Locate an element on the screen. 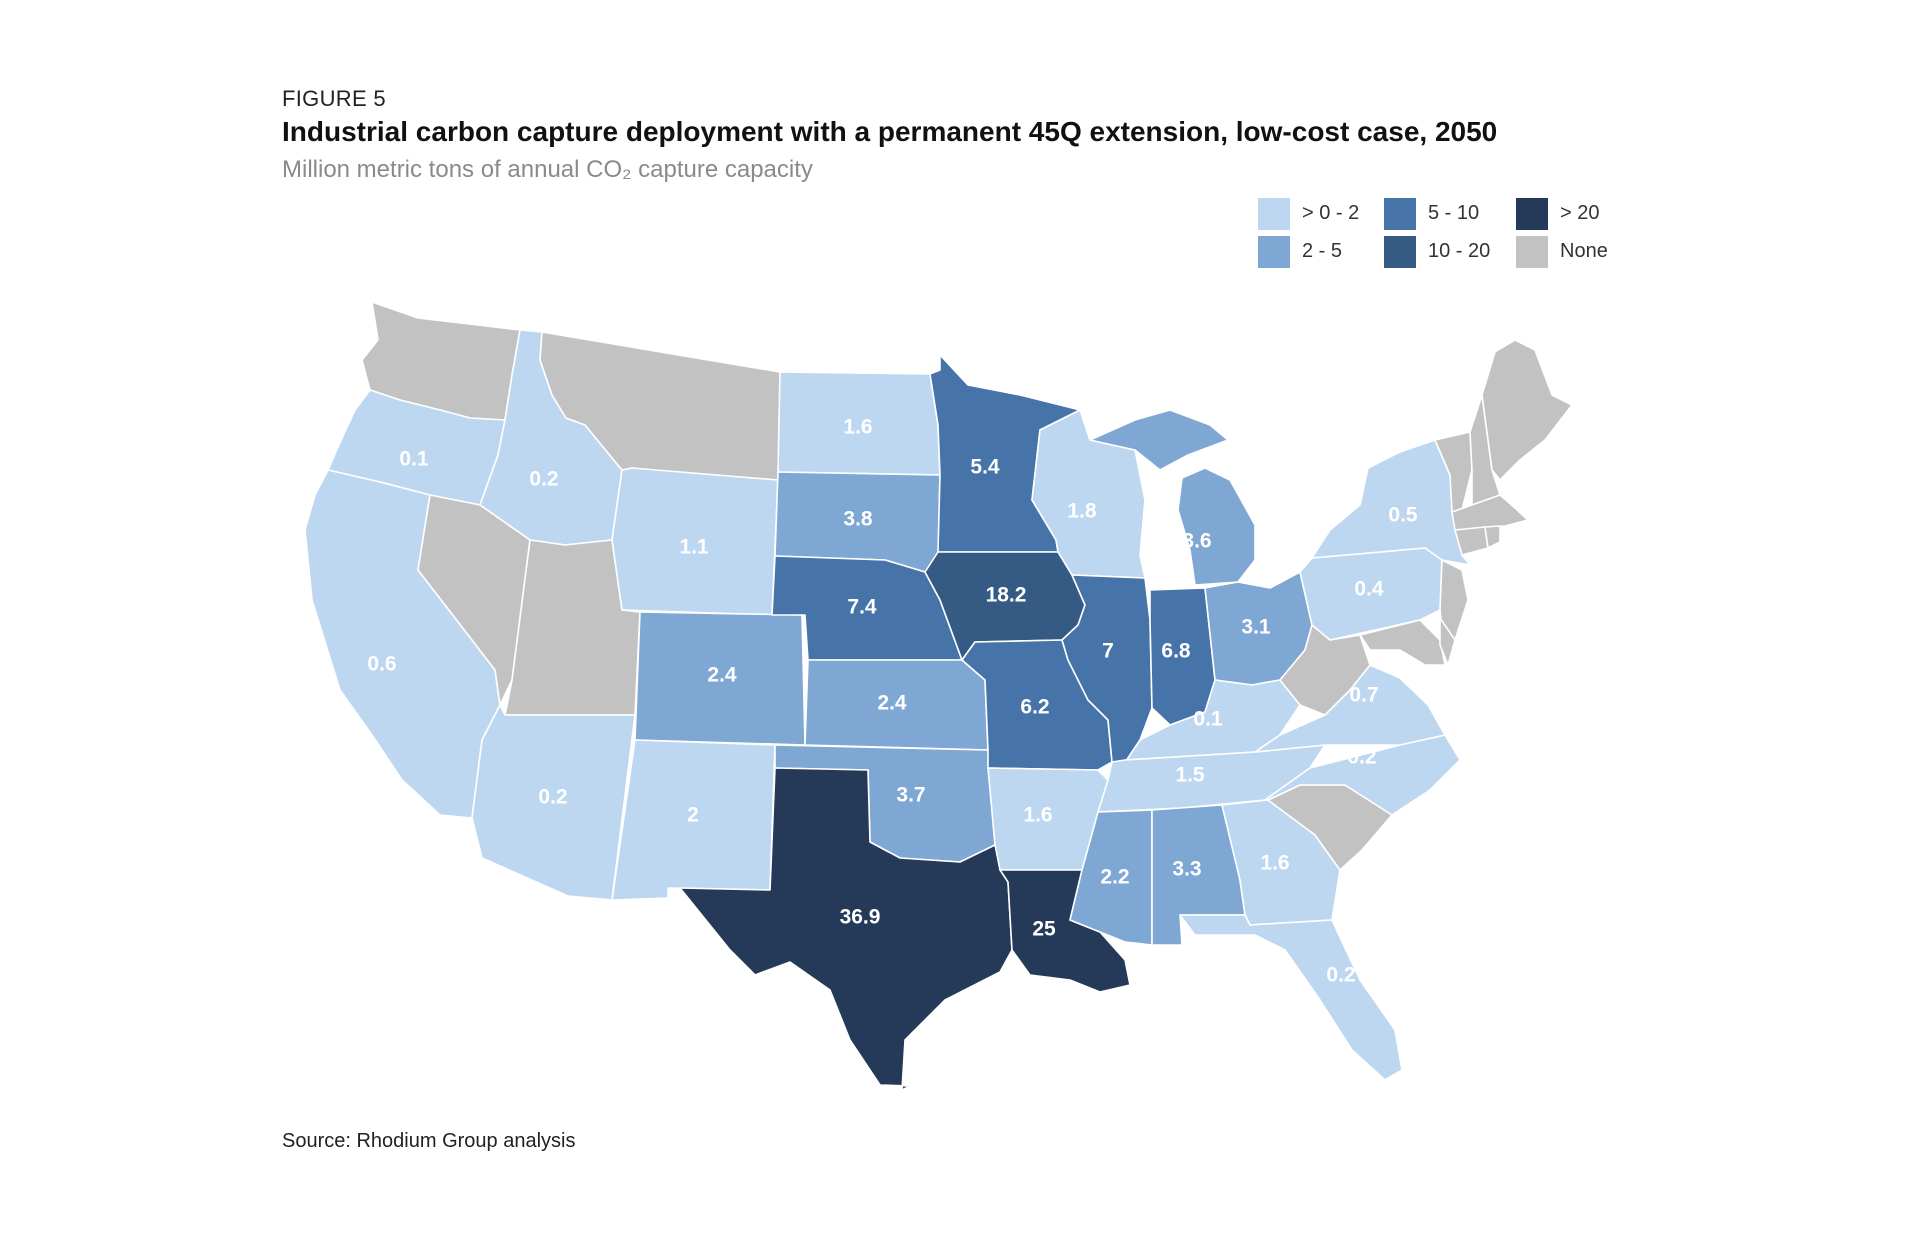  state-florida is located at coordinates (1291, 997).